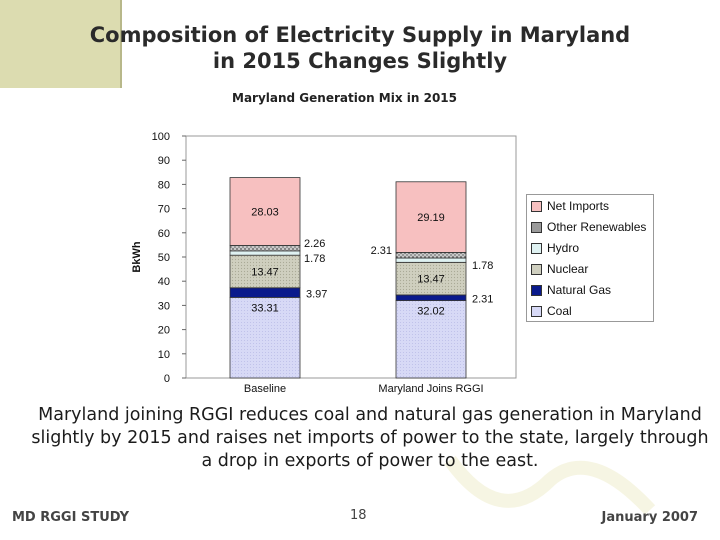 The image size is (720, 540). Describe the element at coordinates (345, 98) in the screenshot. I see `chart-title: Maryland Generation Mix in 2015` at that location.